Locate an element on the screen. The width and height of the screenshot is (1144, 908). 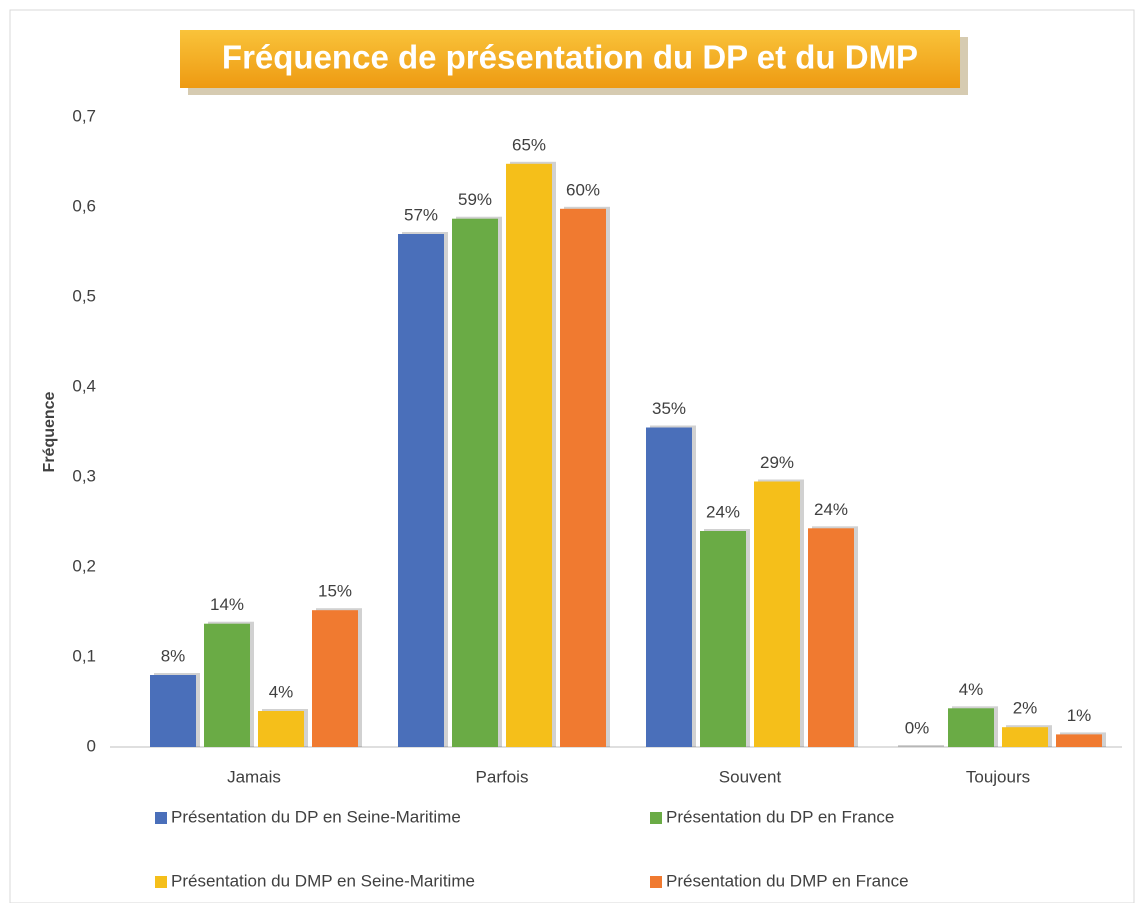
y-axis-label: Fréquence is located at coordinates (49, 431).